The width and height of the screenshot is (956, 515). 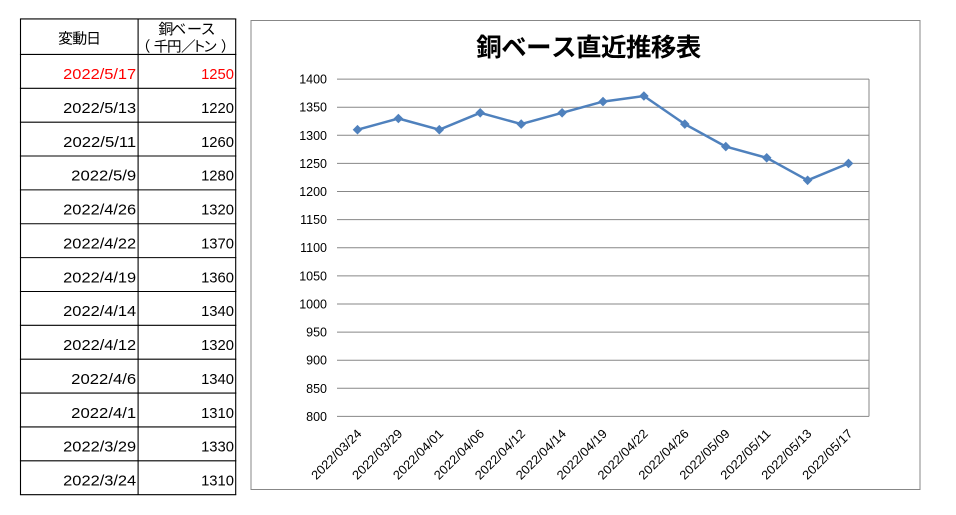 What do you see at coordinates (316, 361) in the screenshot?
I see `svg-text: 900` at bounding box center [316, 361].